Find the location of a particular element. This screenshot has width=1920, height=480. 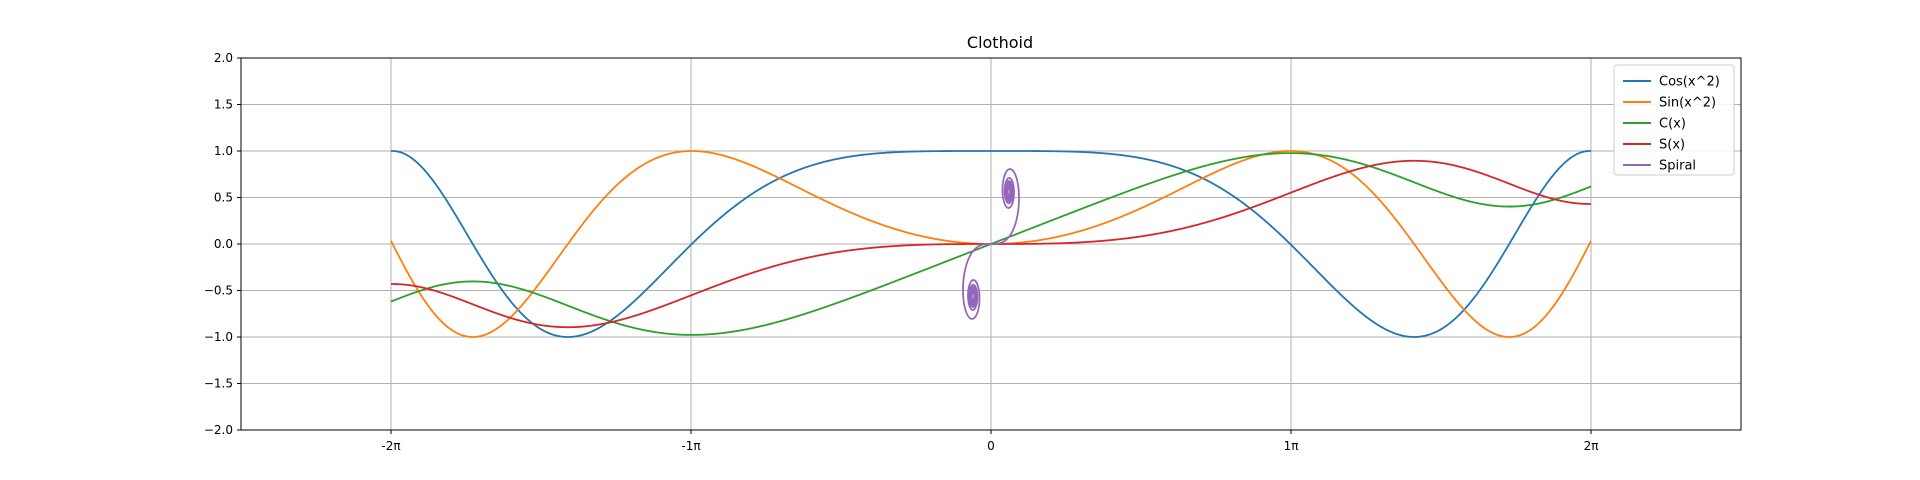

legend-label-1: Sin(x^2) is located at coordinates (1687, 103).